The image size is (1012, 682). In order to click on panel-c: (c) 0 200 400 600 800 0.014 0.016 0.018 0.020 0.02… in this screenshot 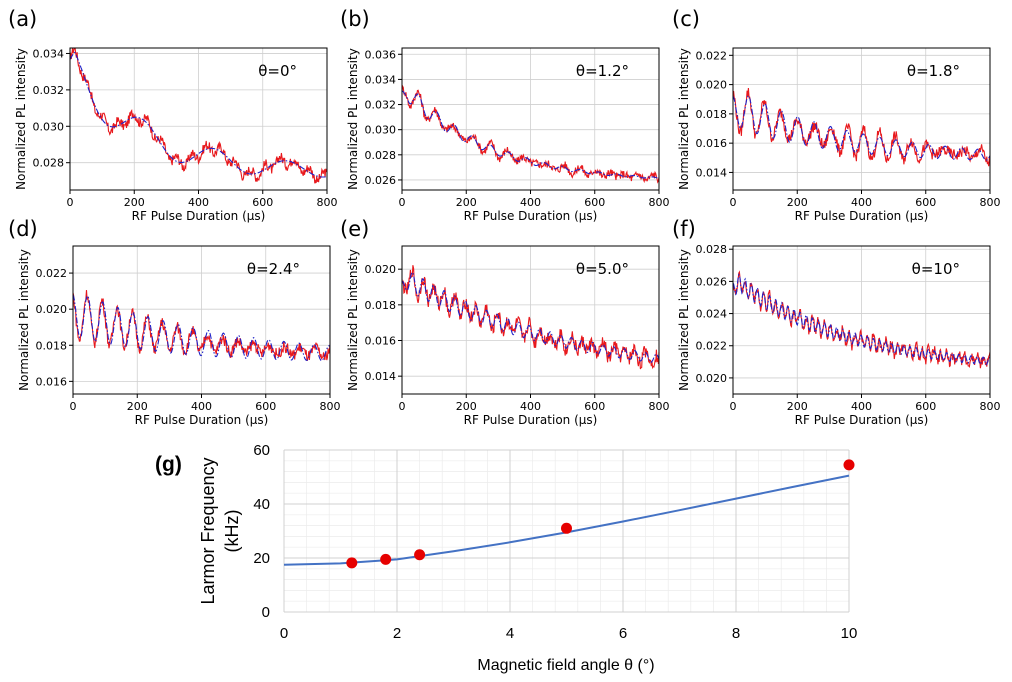, I will do `click(836, 115)`.